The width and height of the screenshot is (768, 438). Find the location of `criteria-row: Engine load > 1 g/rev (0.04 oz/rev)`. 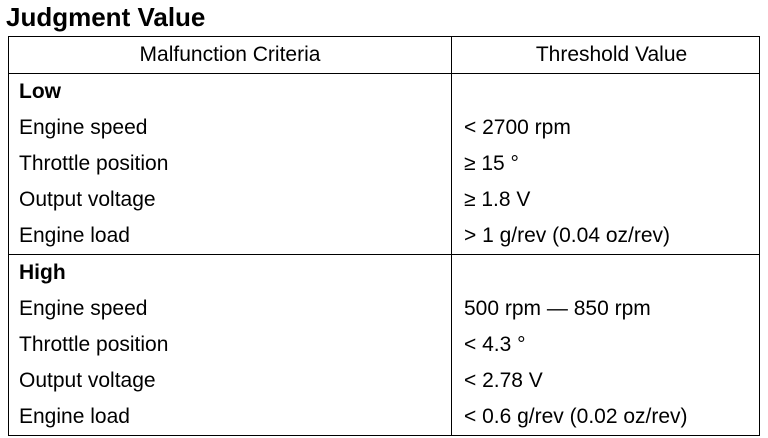

criteria-row: Engine load > 1 g/rev (0.04 oz/rev) is located at coordinates (384, 236).